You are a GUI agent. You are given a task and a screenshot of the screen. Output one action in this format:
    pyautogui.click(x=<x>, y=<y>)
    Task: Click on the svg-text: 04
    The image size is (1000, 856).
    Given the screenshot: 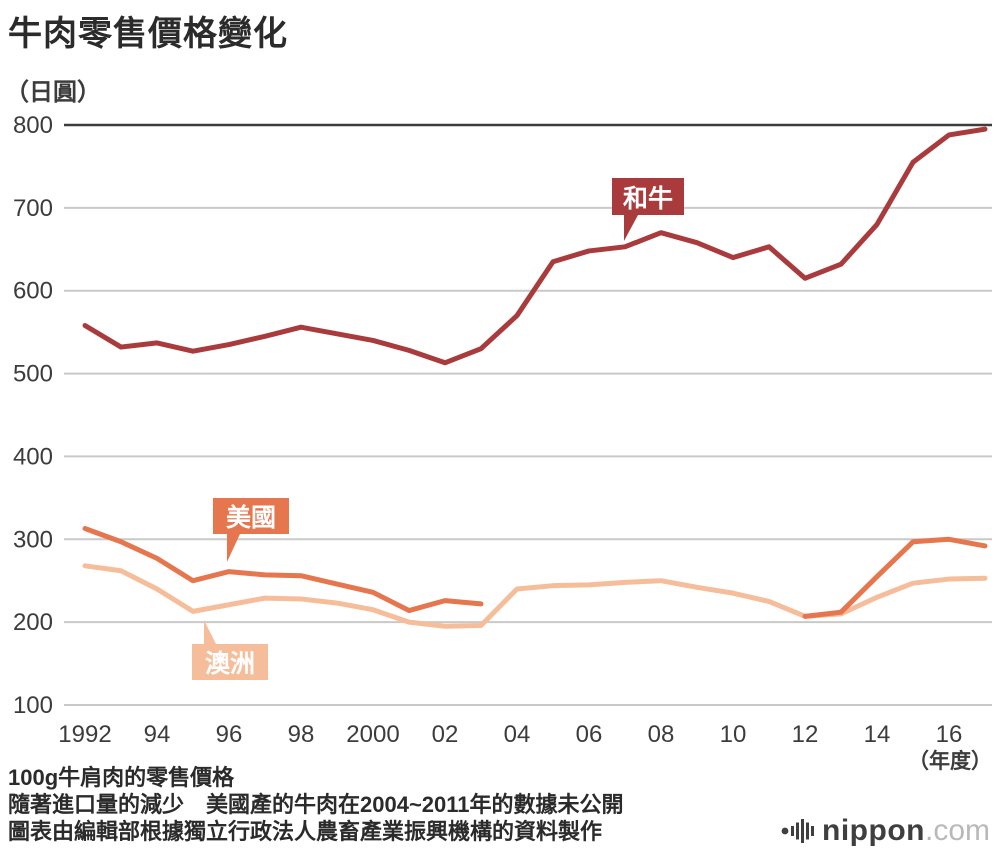 What is the action you would take?
    pyautogui.click(x=517, y=734)
    